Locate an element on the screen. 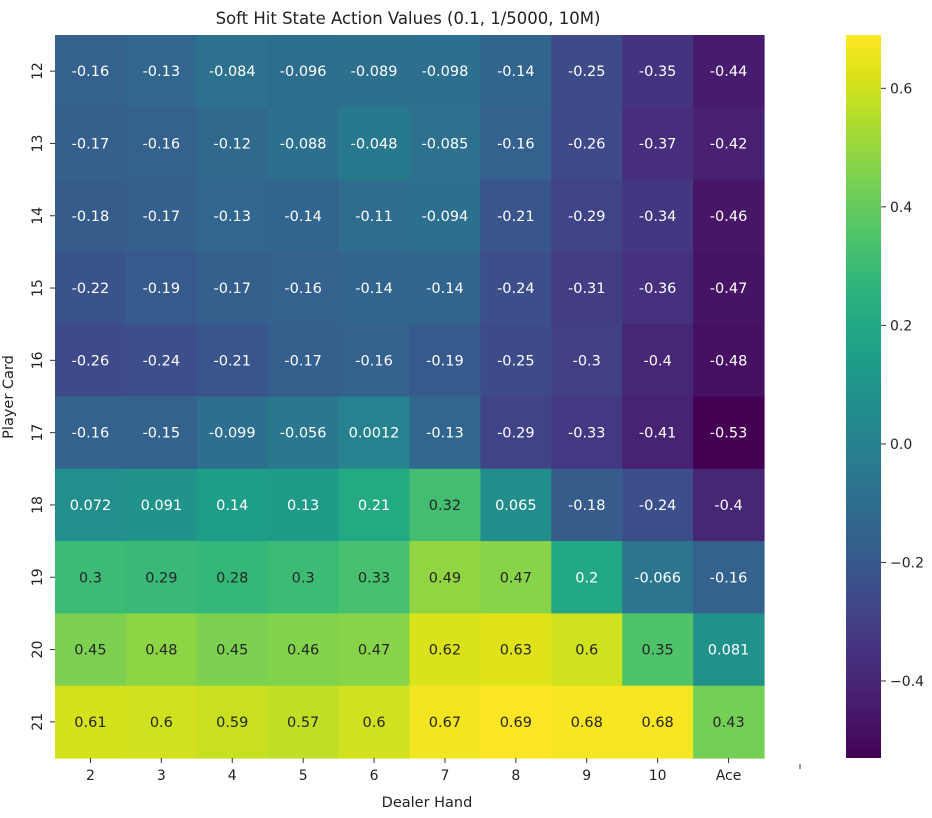 This screenshot has height=818, width=932. cell-label: 0.065 is located at coordinates (516, 506).